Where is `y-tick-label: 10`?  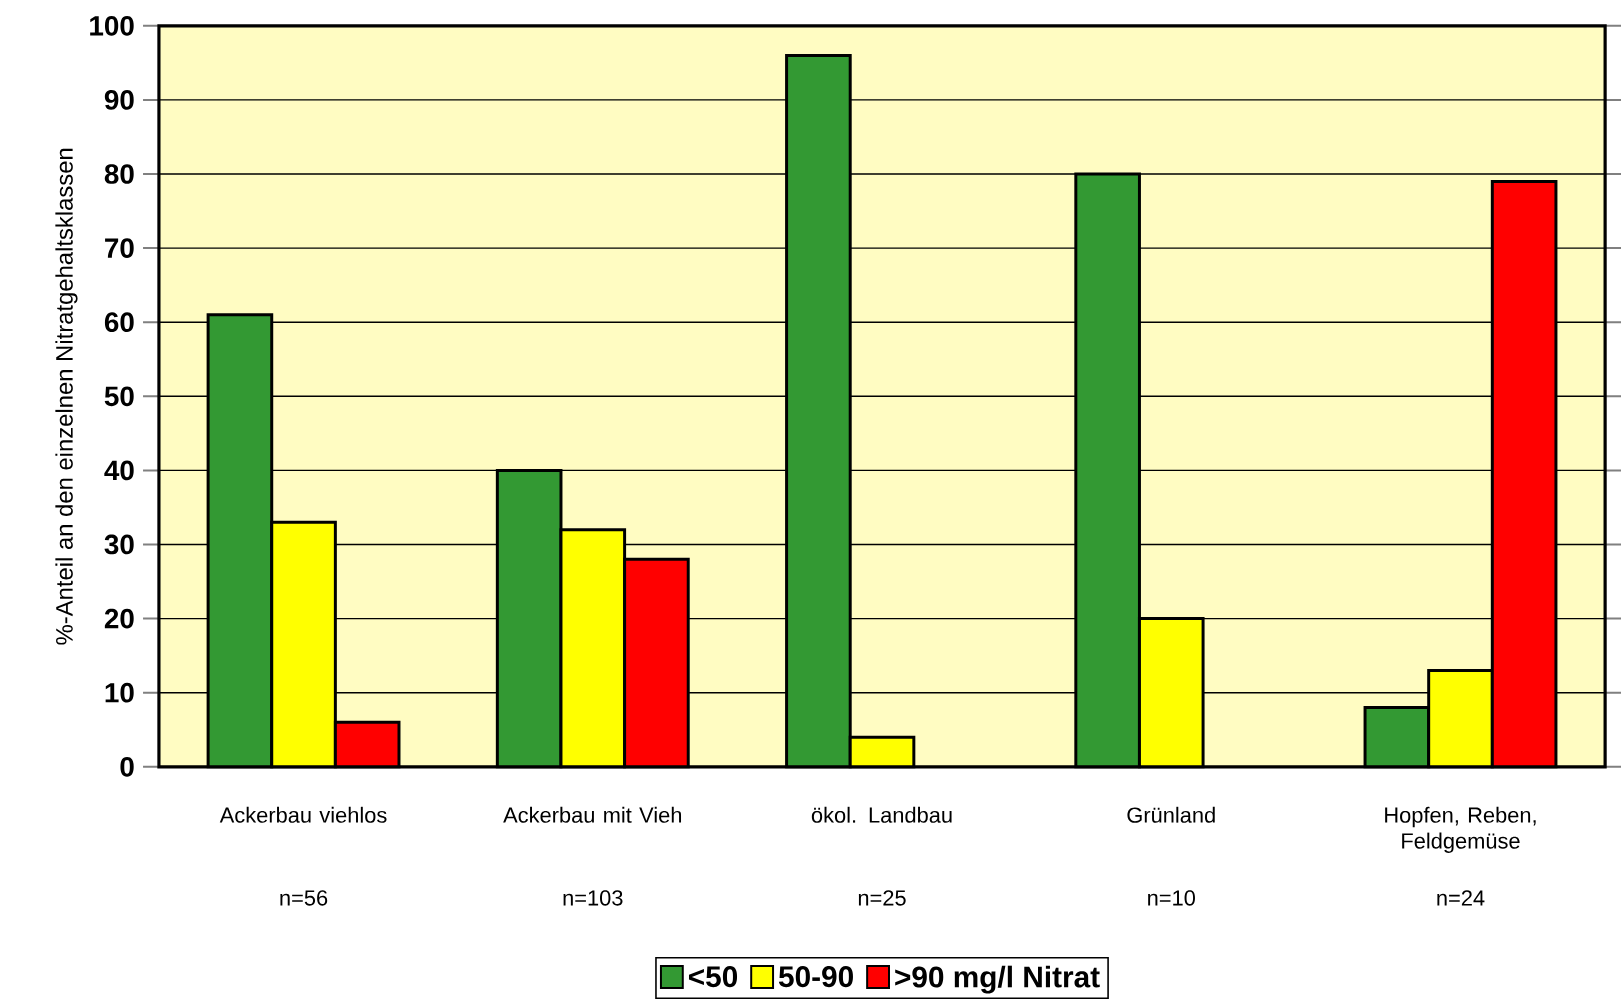 y-tick-label: 10 is located at coordinates (119, 692).